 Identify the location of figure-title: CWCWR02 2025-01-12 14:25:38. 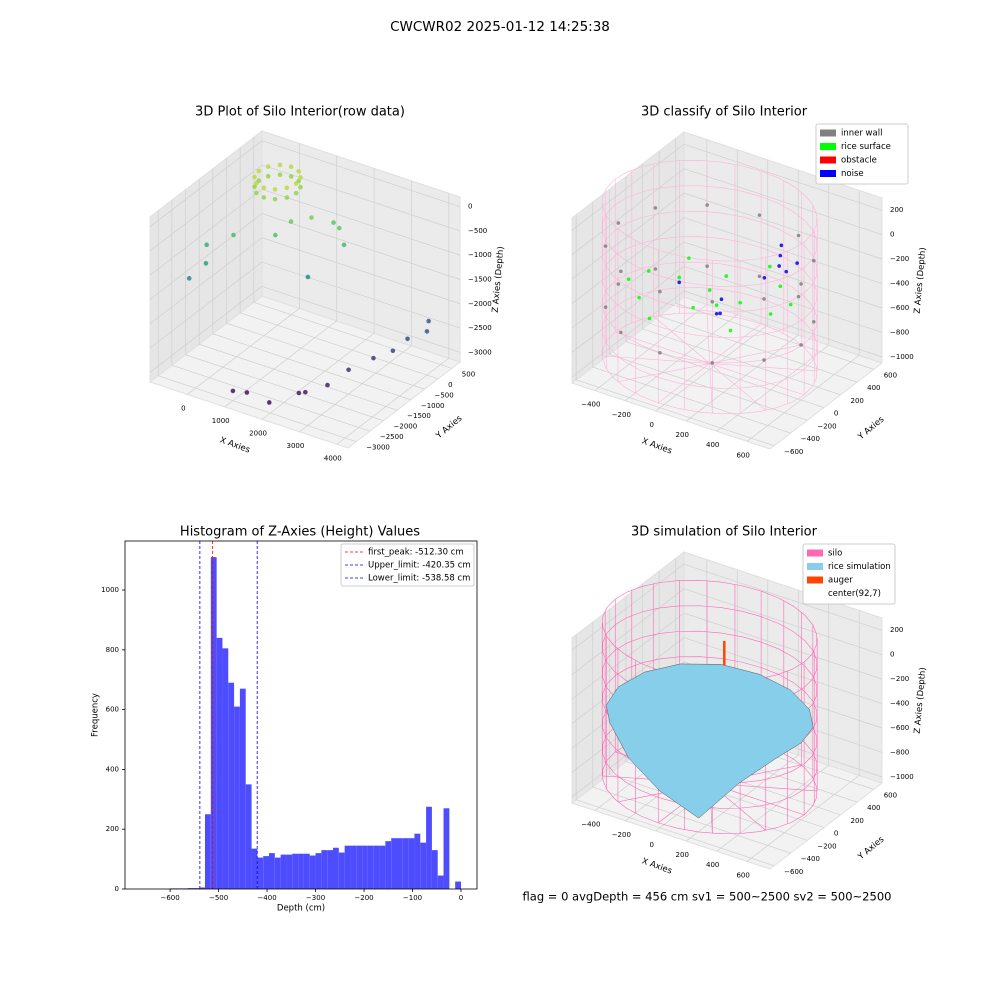
(500, 27).